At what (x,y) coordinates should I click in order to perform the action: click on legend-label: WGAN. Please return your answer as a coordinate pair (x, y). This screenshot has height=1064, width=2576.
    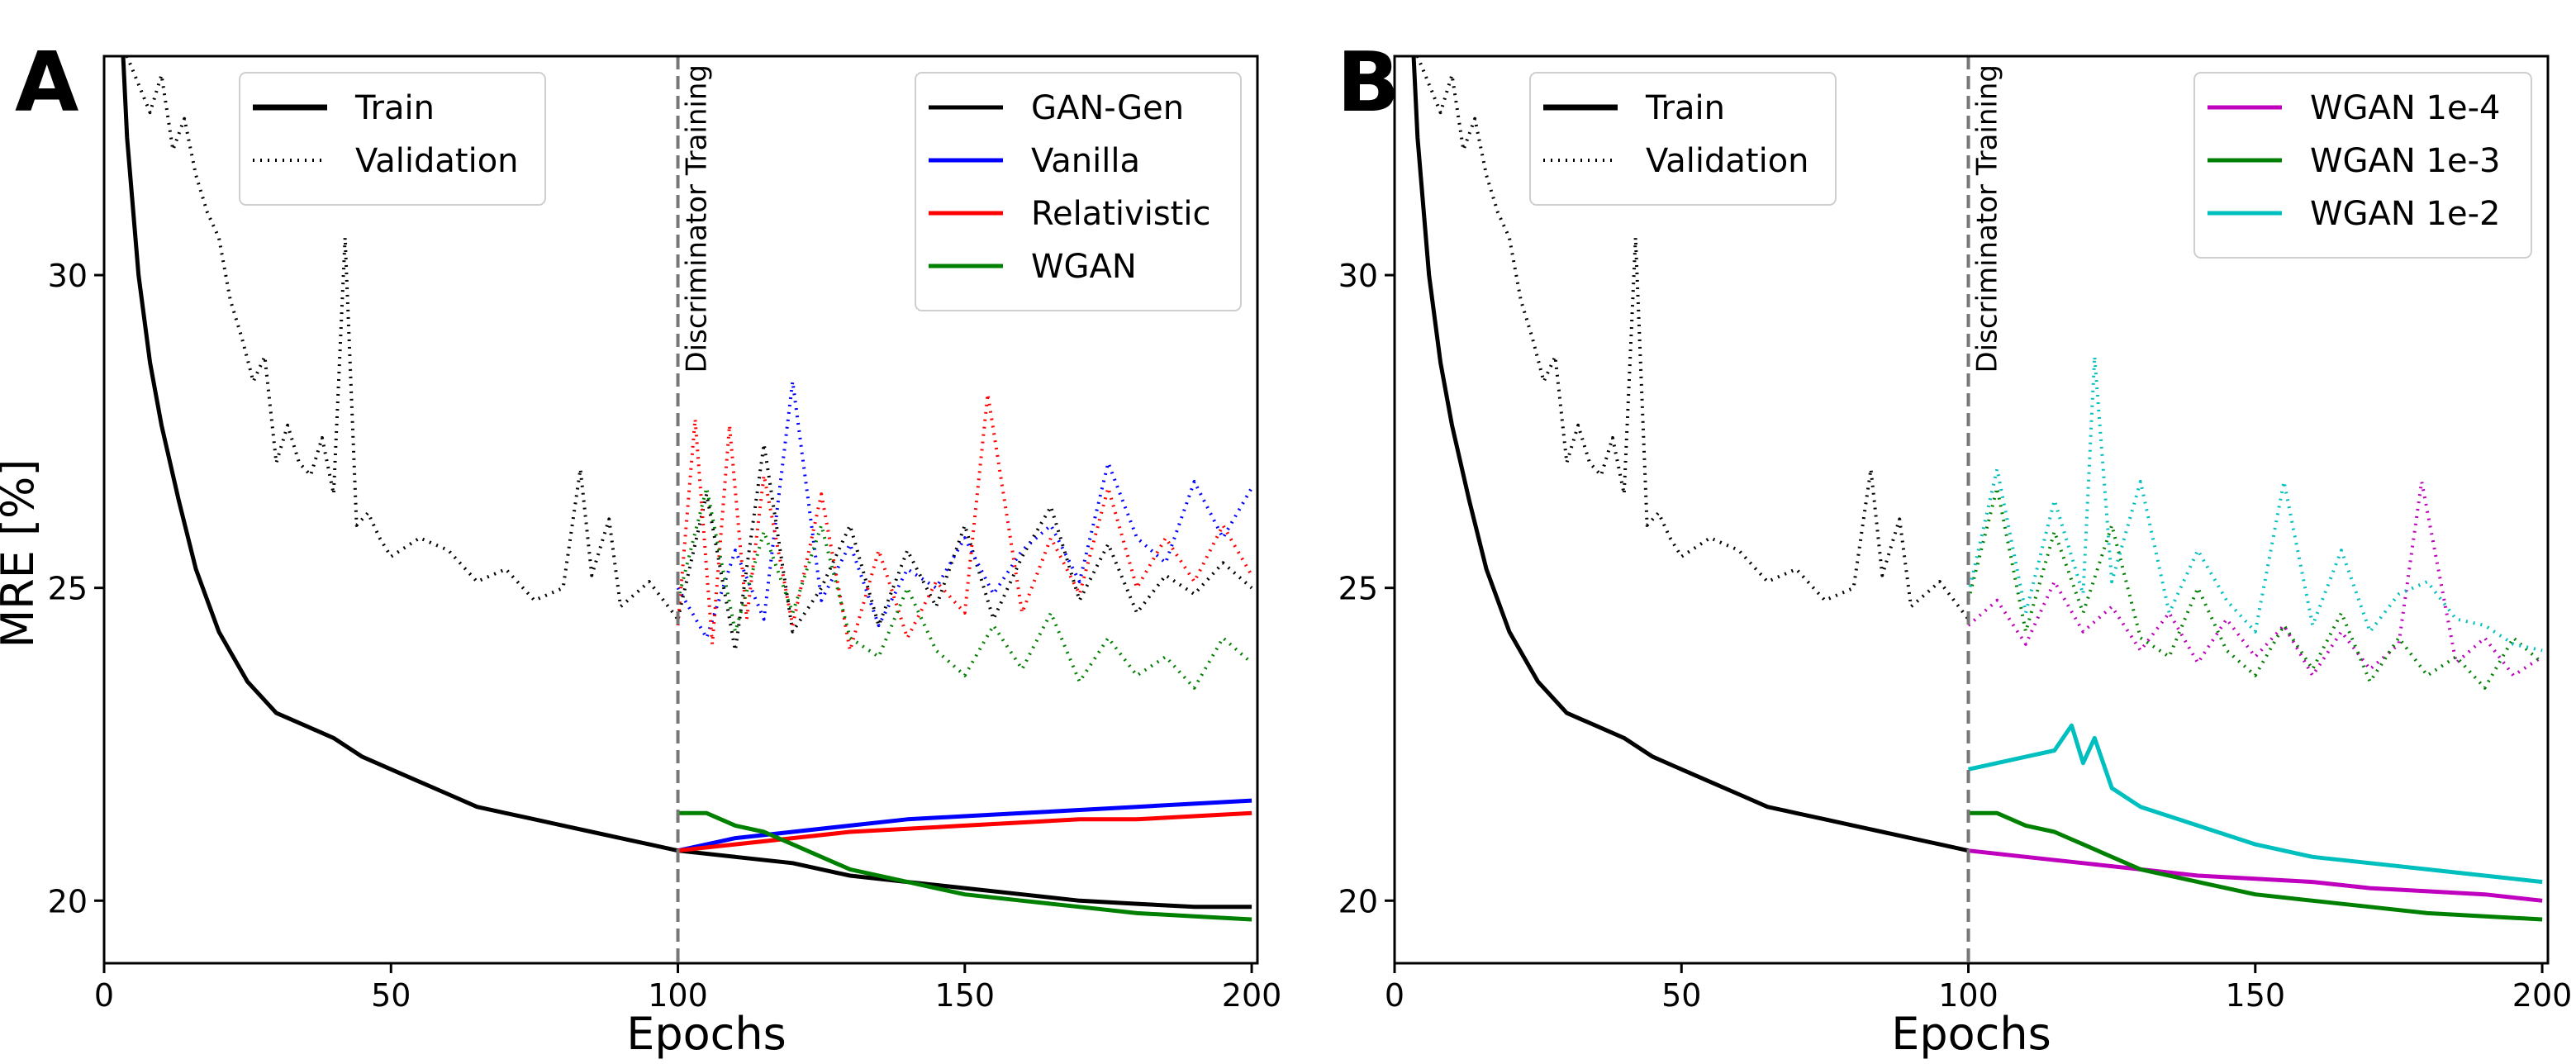
    Looking at the image, I should click on (1084, 267).